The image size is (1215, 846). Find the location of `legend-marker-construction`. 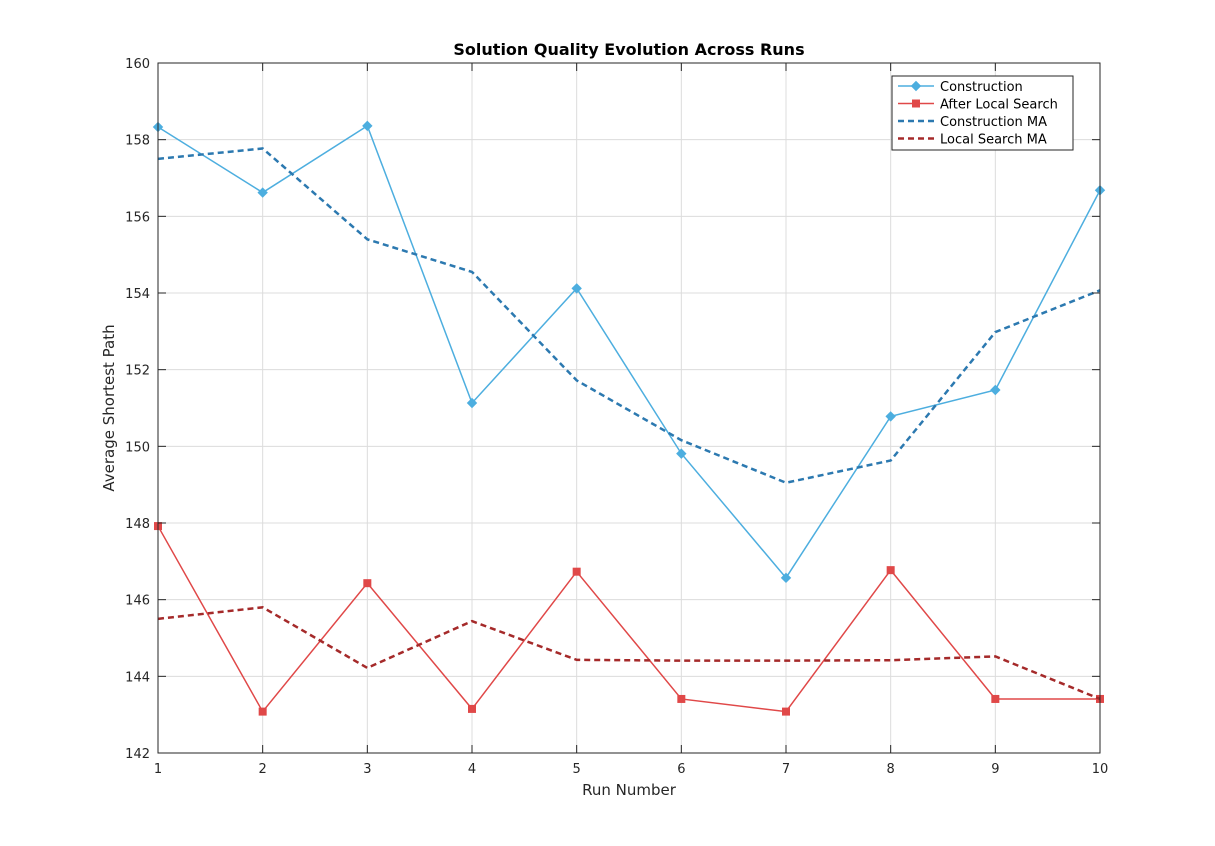

legend-marker-construction is located at coordinates (916, 86).